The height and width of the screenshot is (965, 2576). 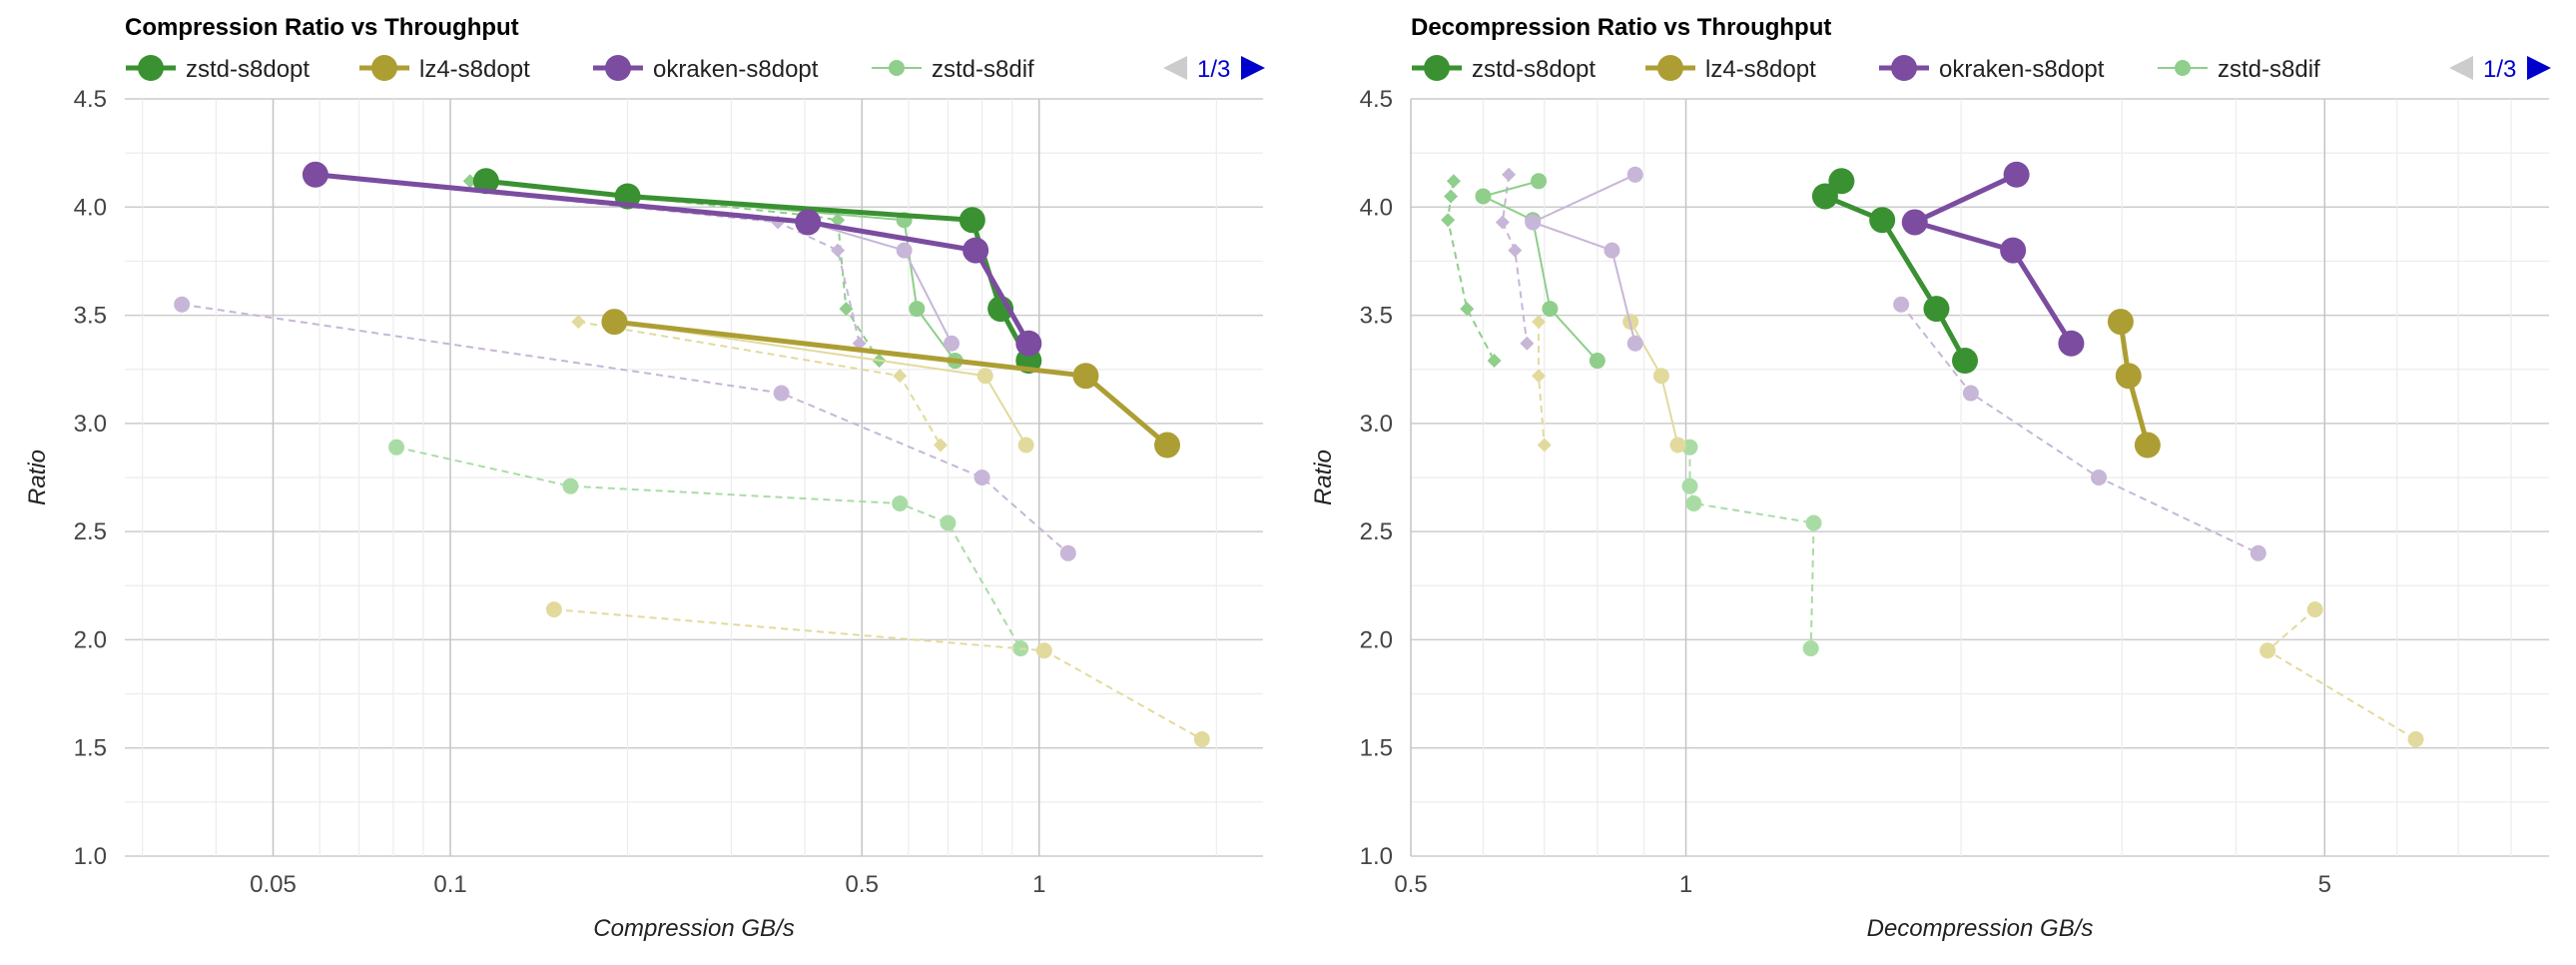 I want to click on series-okraken-s8dopt, so click(x=1993, y=259).